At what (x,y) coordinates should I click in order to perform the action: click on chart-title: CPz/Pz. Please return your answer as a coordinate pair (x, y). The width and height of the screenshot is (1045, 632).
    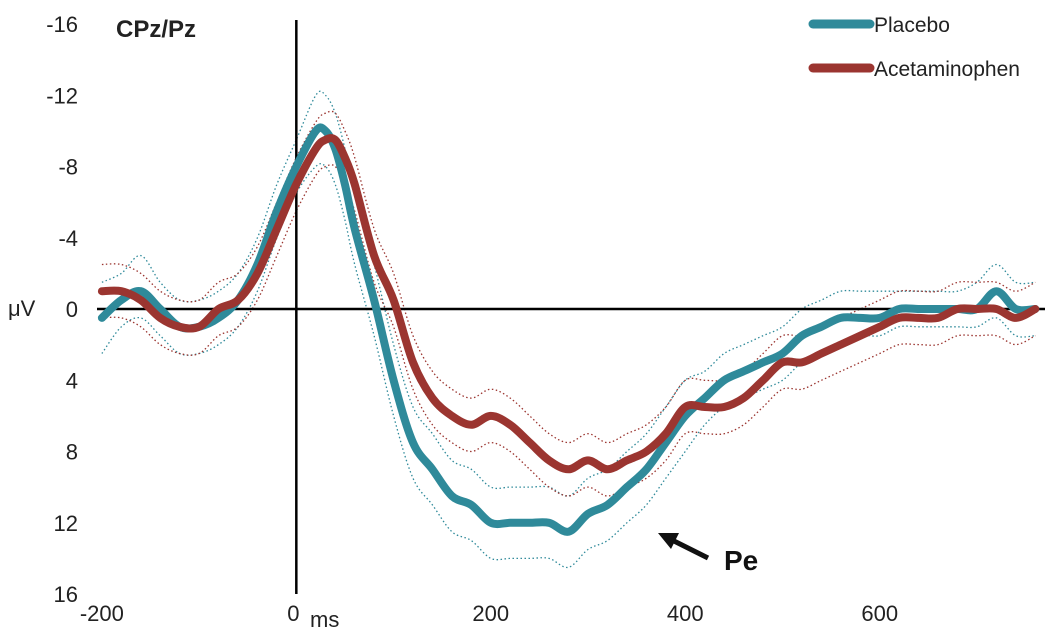
    Looking at the image, I should click on (156, 29).